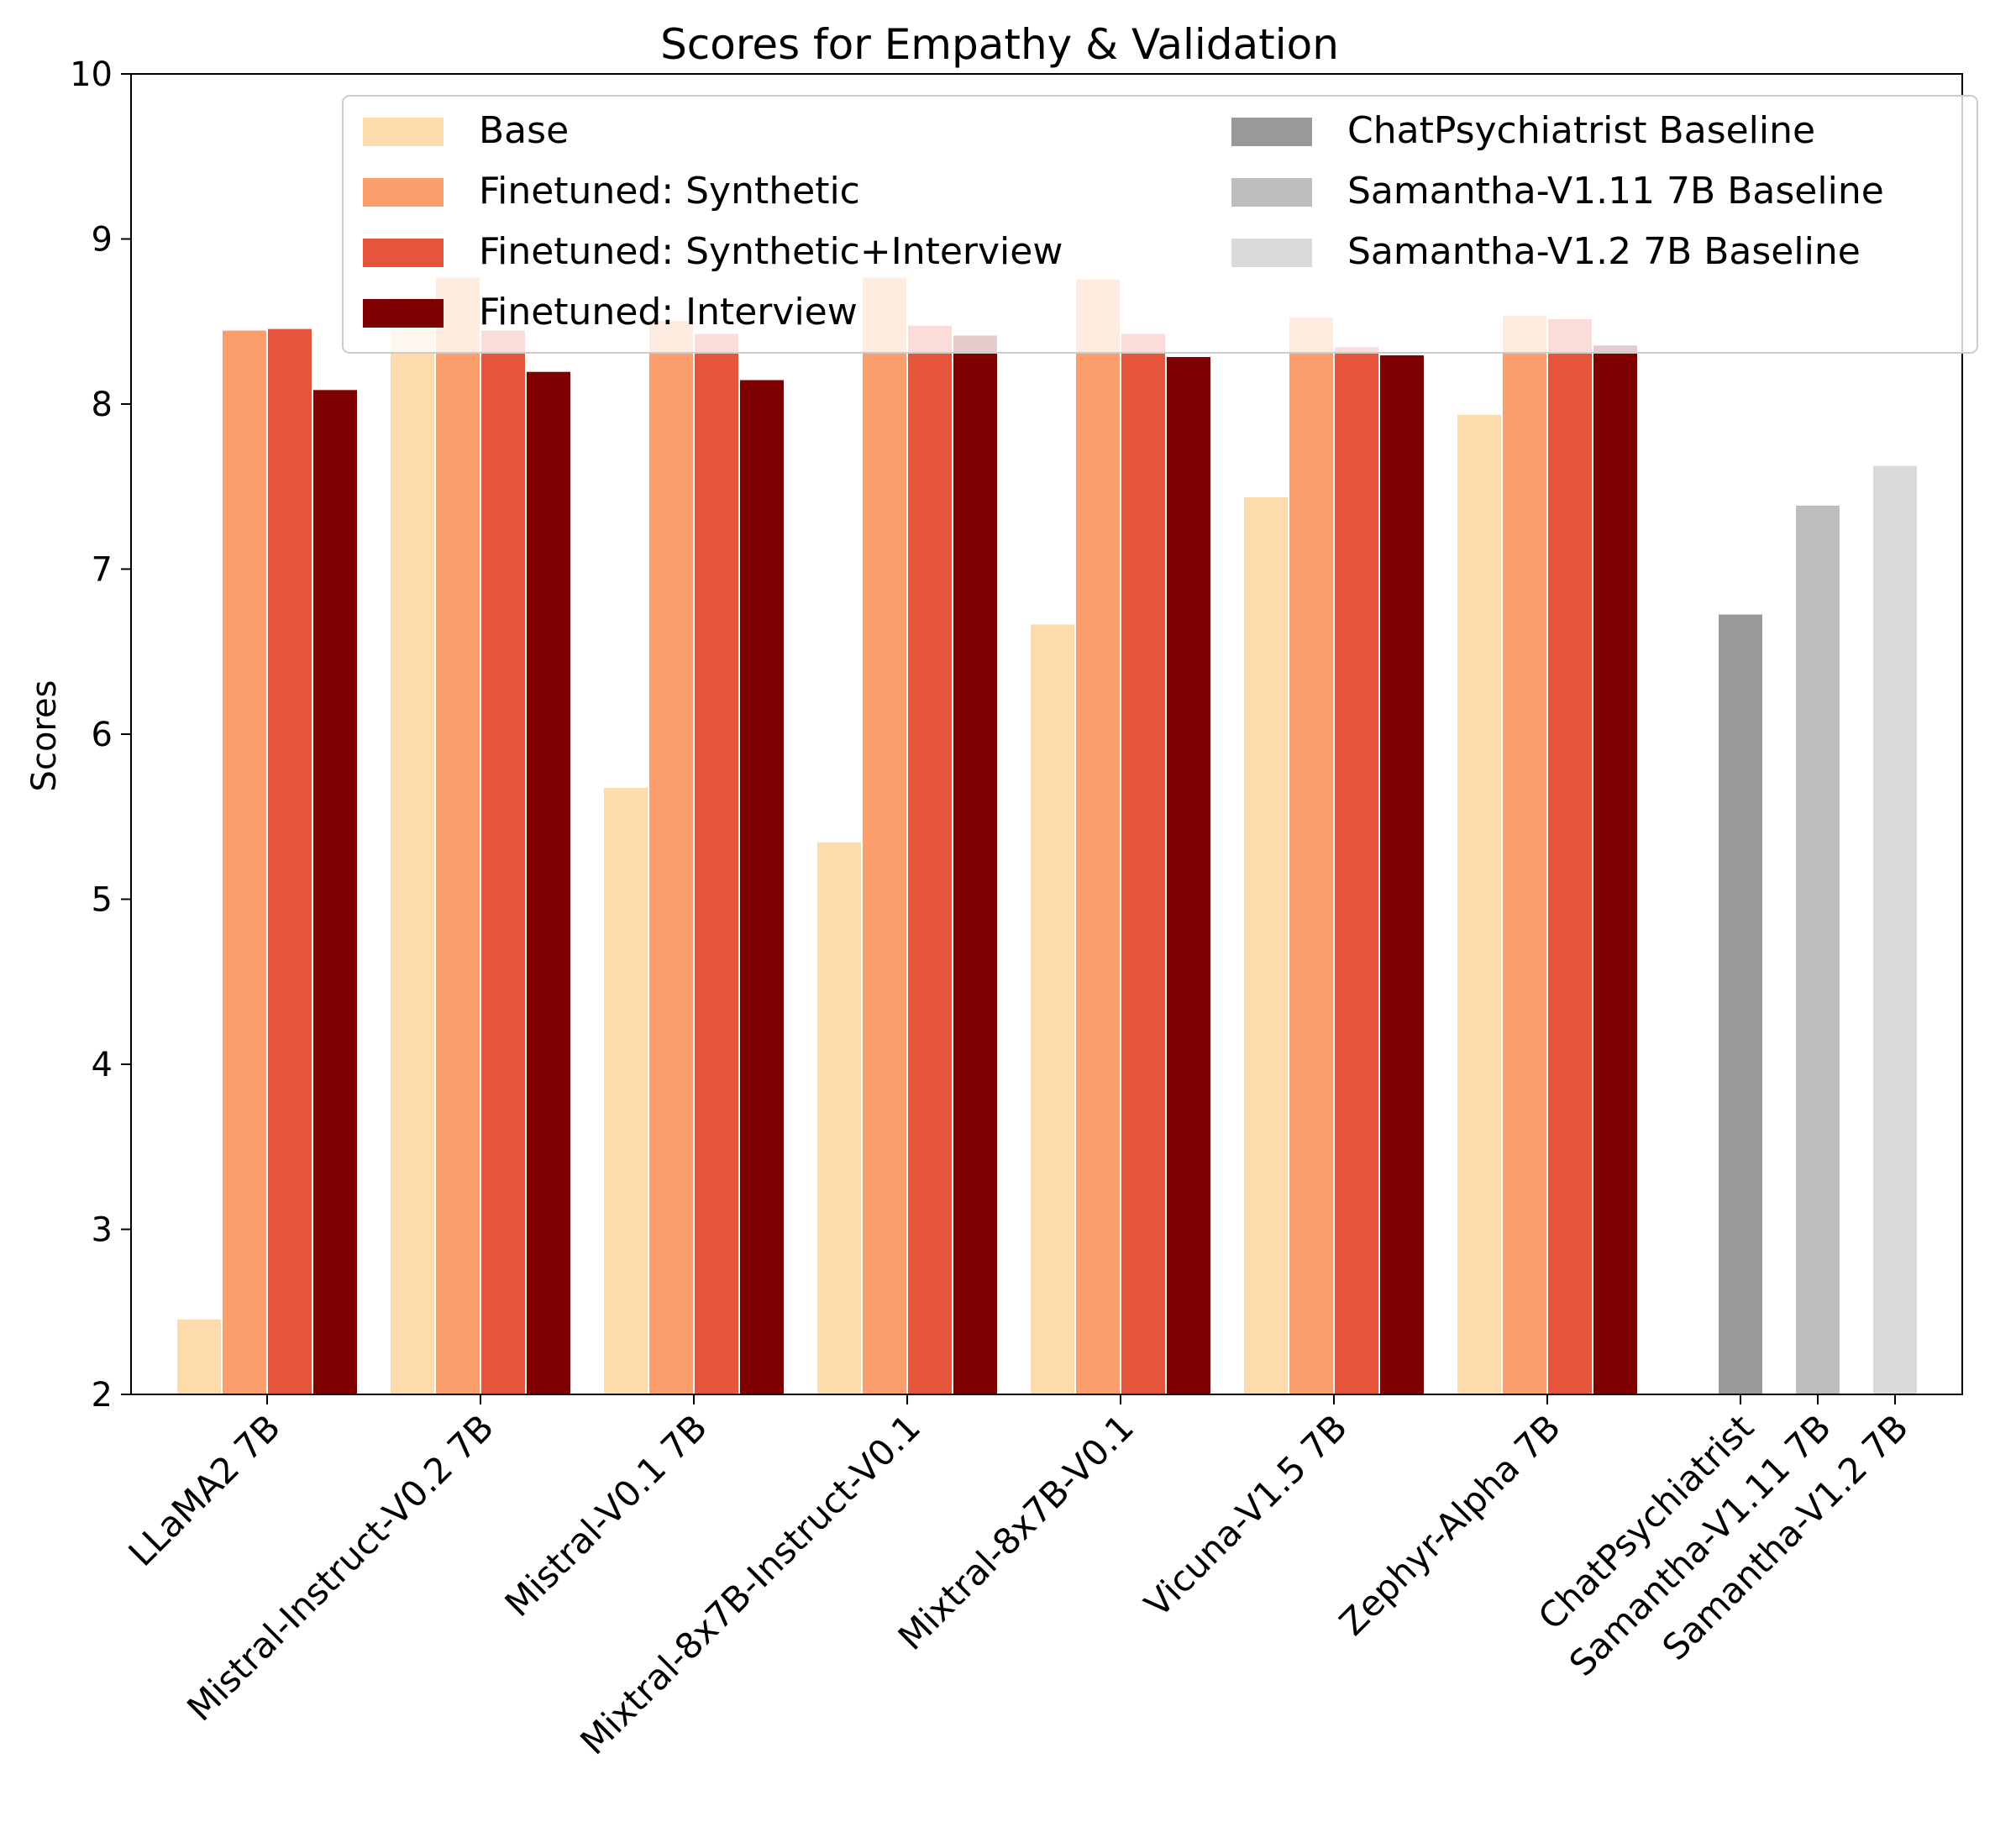 Image resolution: width=2016 pixels, height=1848 pixels. Describe the element at coordinates (44, 736) in the screenshot. I see `y-axis-label: Scores` at that location.